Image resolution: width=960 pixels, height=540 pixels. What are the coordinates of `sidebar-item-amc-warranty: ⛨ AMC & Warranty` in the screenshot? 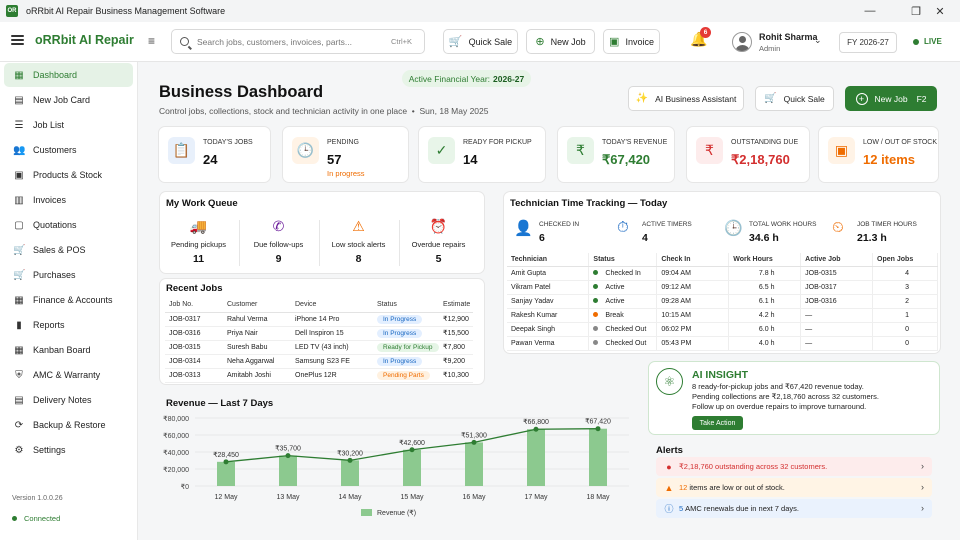 It's located at (68, 375).